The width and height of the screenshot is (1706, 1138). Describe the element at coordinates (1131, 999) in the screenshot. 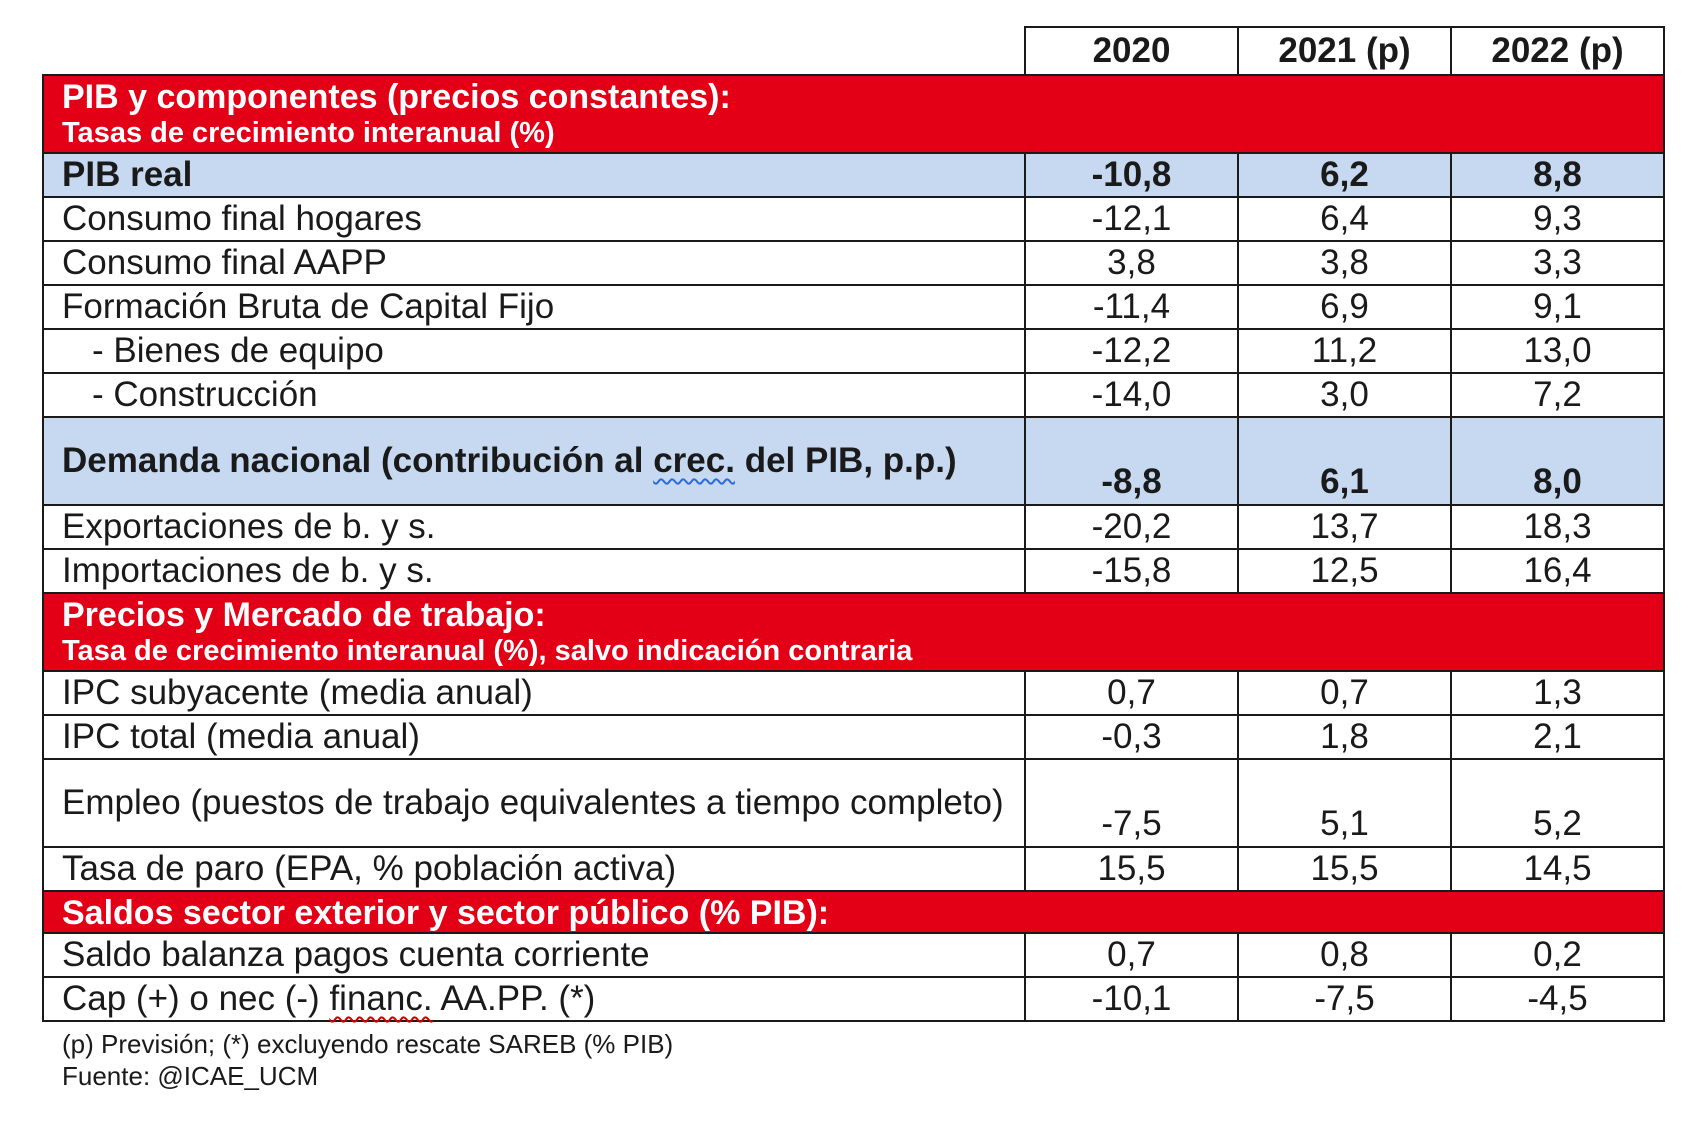

I see `value-2020: -10,1` at that location.